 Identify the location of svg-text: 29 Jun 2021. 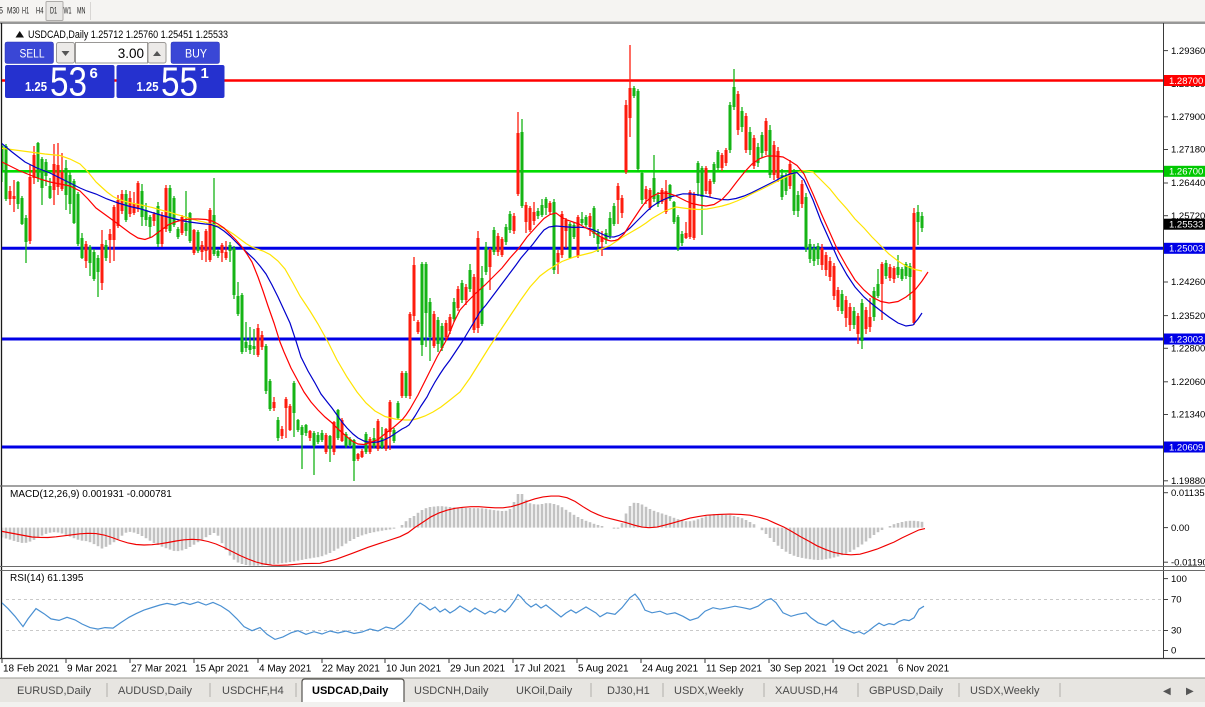
(477, 669).